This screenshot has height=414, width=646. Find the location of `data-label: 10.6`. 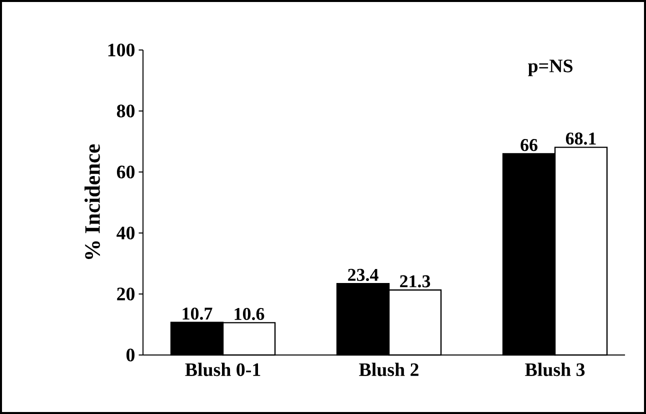

data-label: 10.6 is located at coordinates (249, 314).